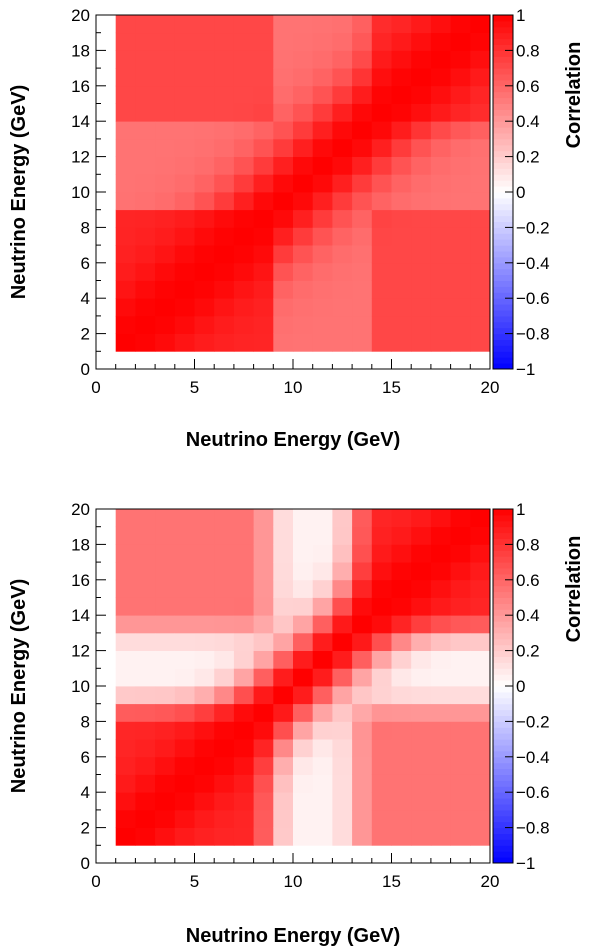 This screenshot has width=593, height=952. Describe the element at coordinates (80, 15) in the screenshot. I see `y-tick-label: 20` at that location.